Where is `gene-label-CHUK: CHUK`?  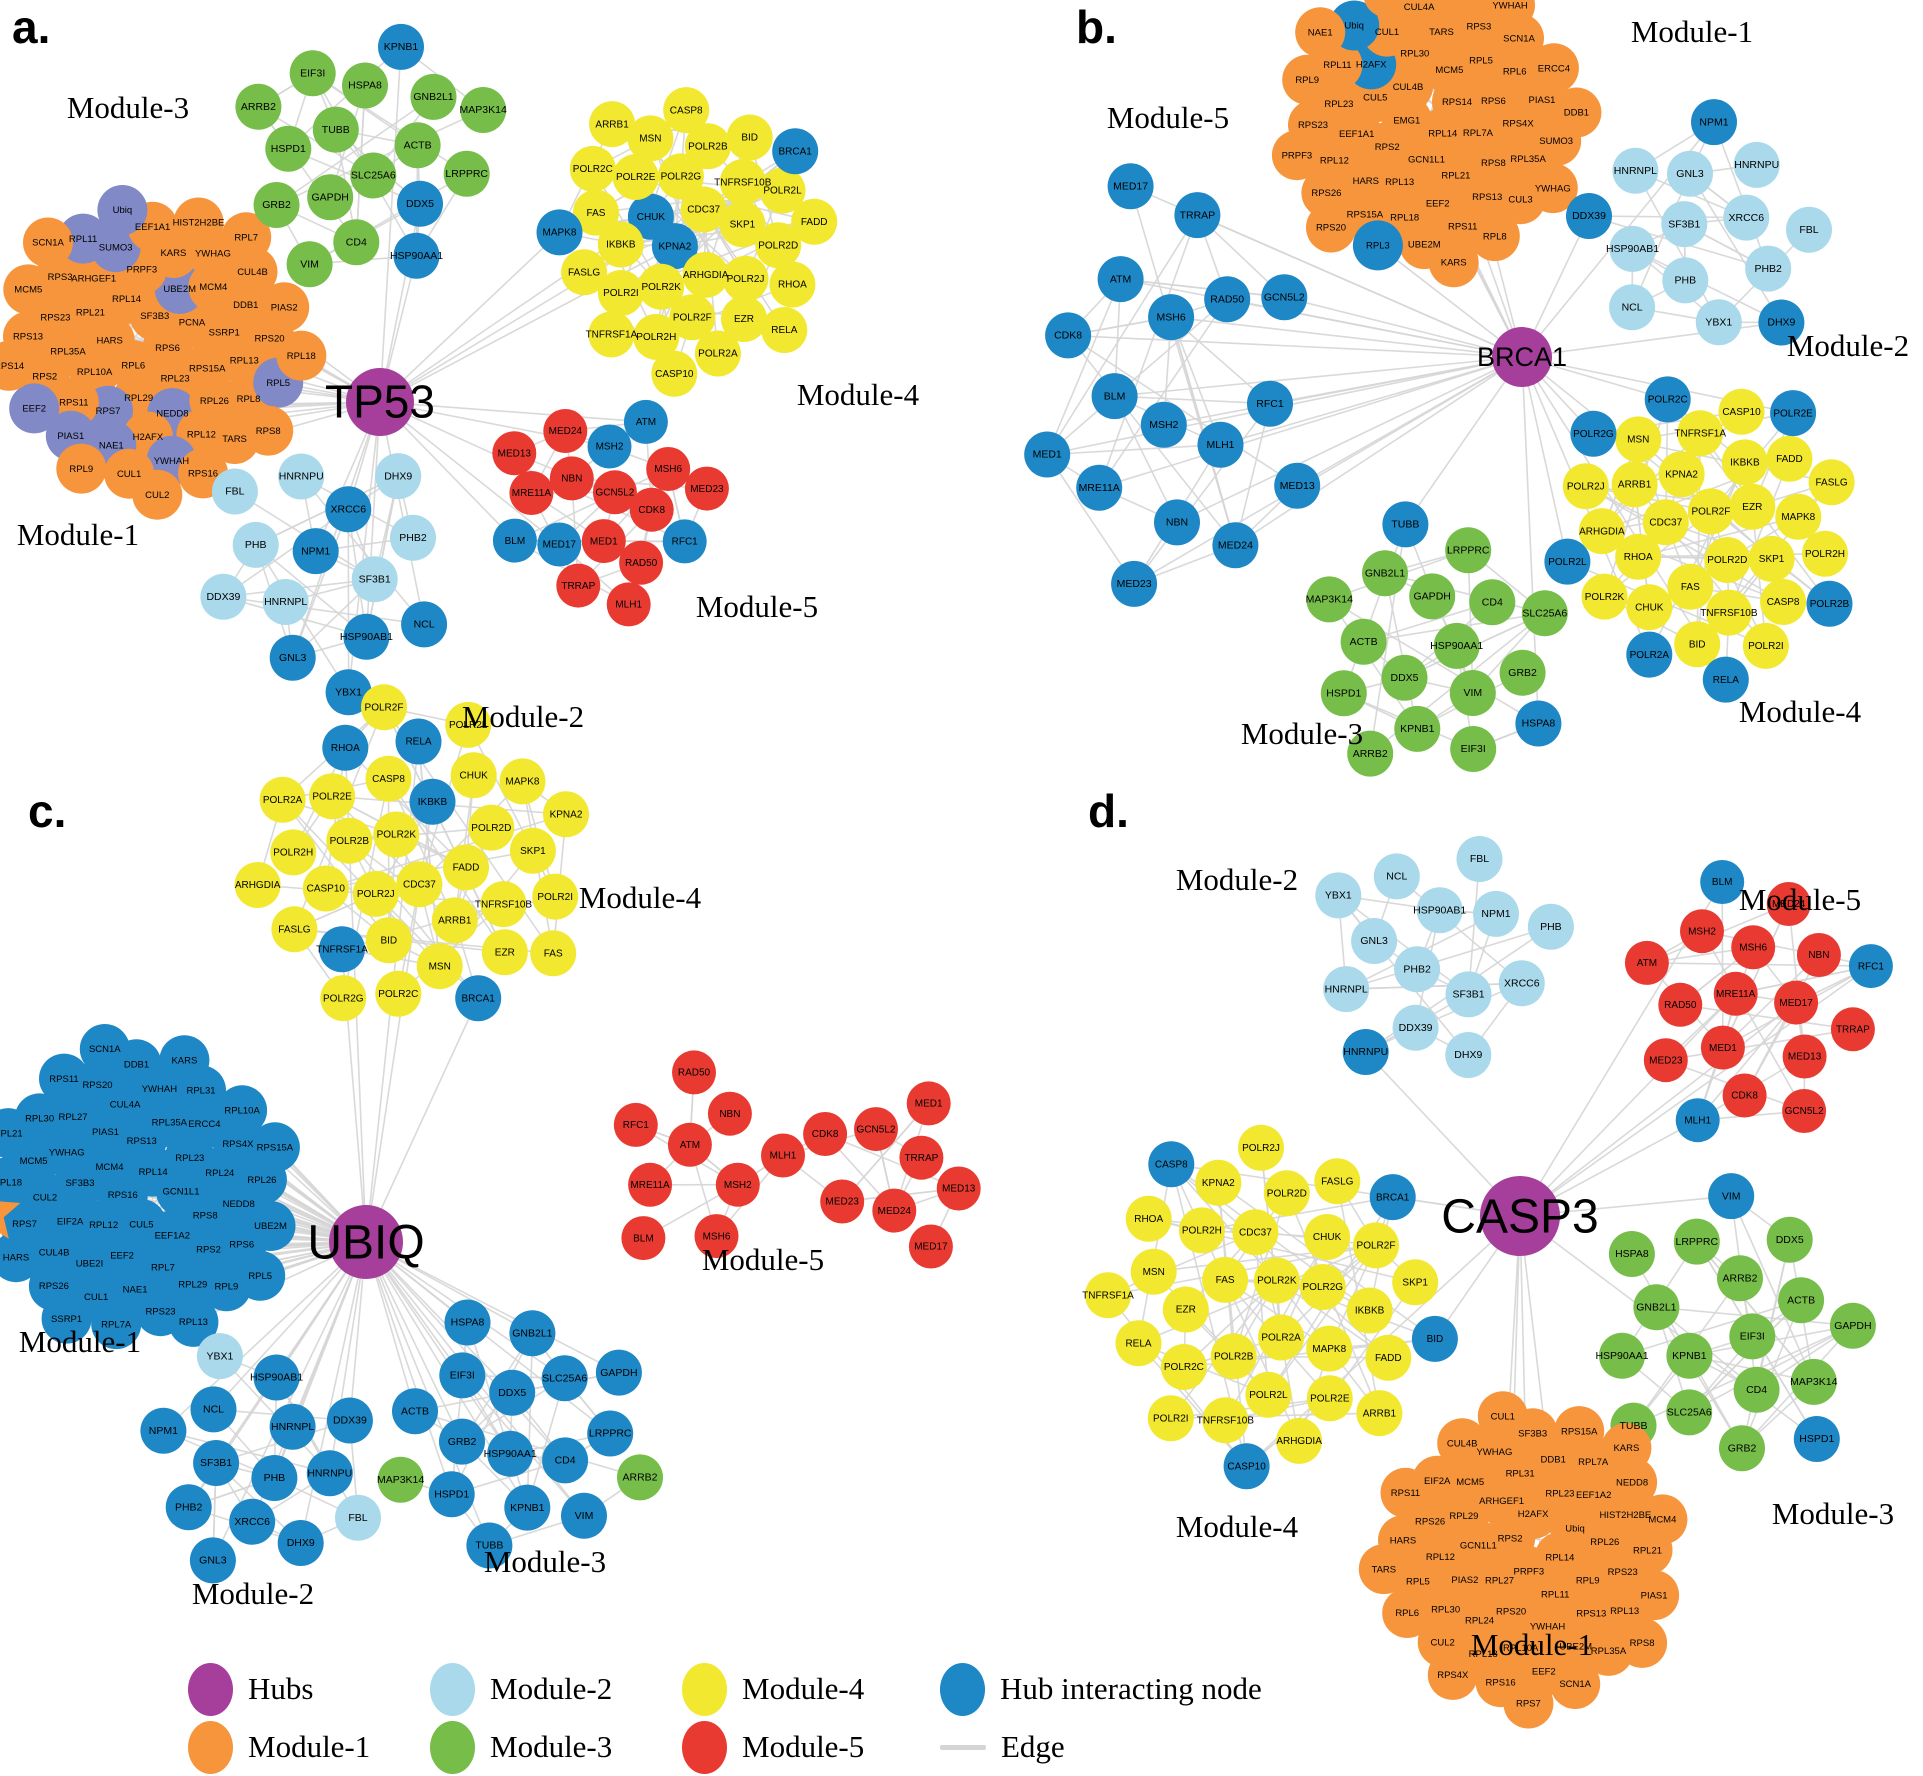
gene-label-CHUK: CHUK is located at coordinates (474, 776).